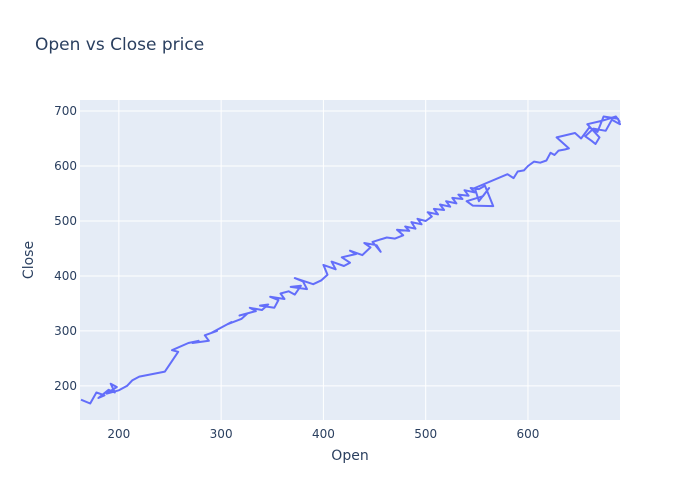 The width and height of the screenshot is (700, 500). What do you see at coordinates (528, 434) in the screenshot?
I see `x-tick-label: 600` at bounding box center [528, 434].